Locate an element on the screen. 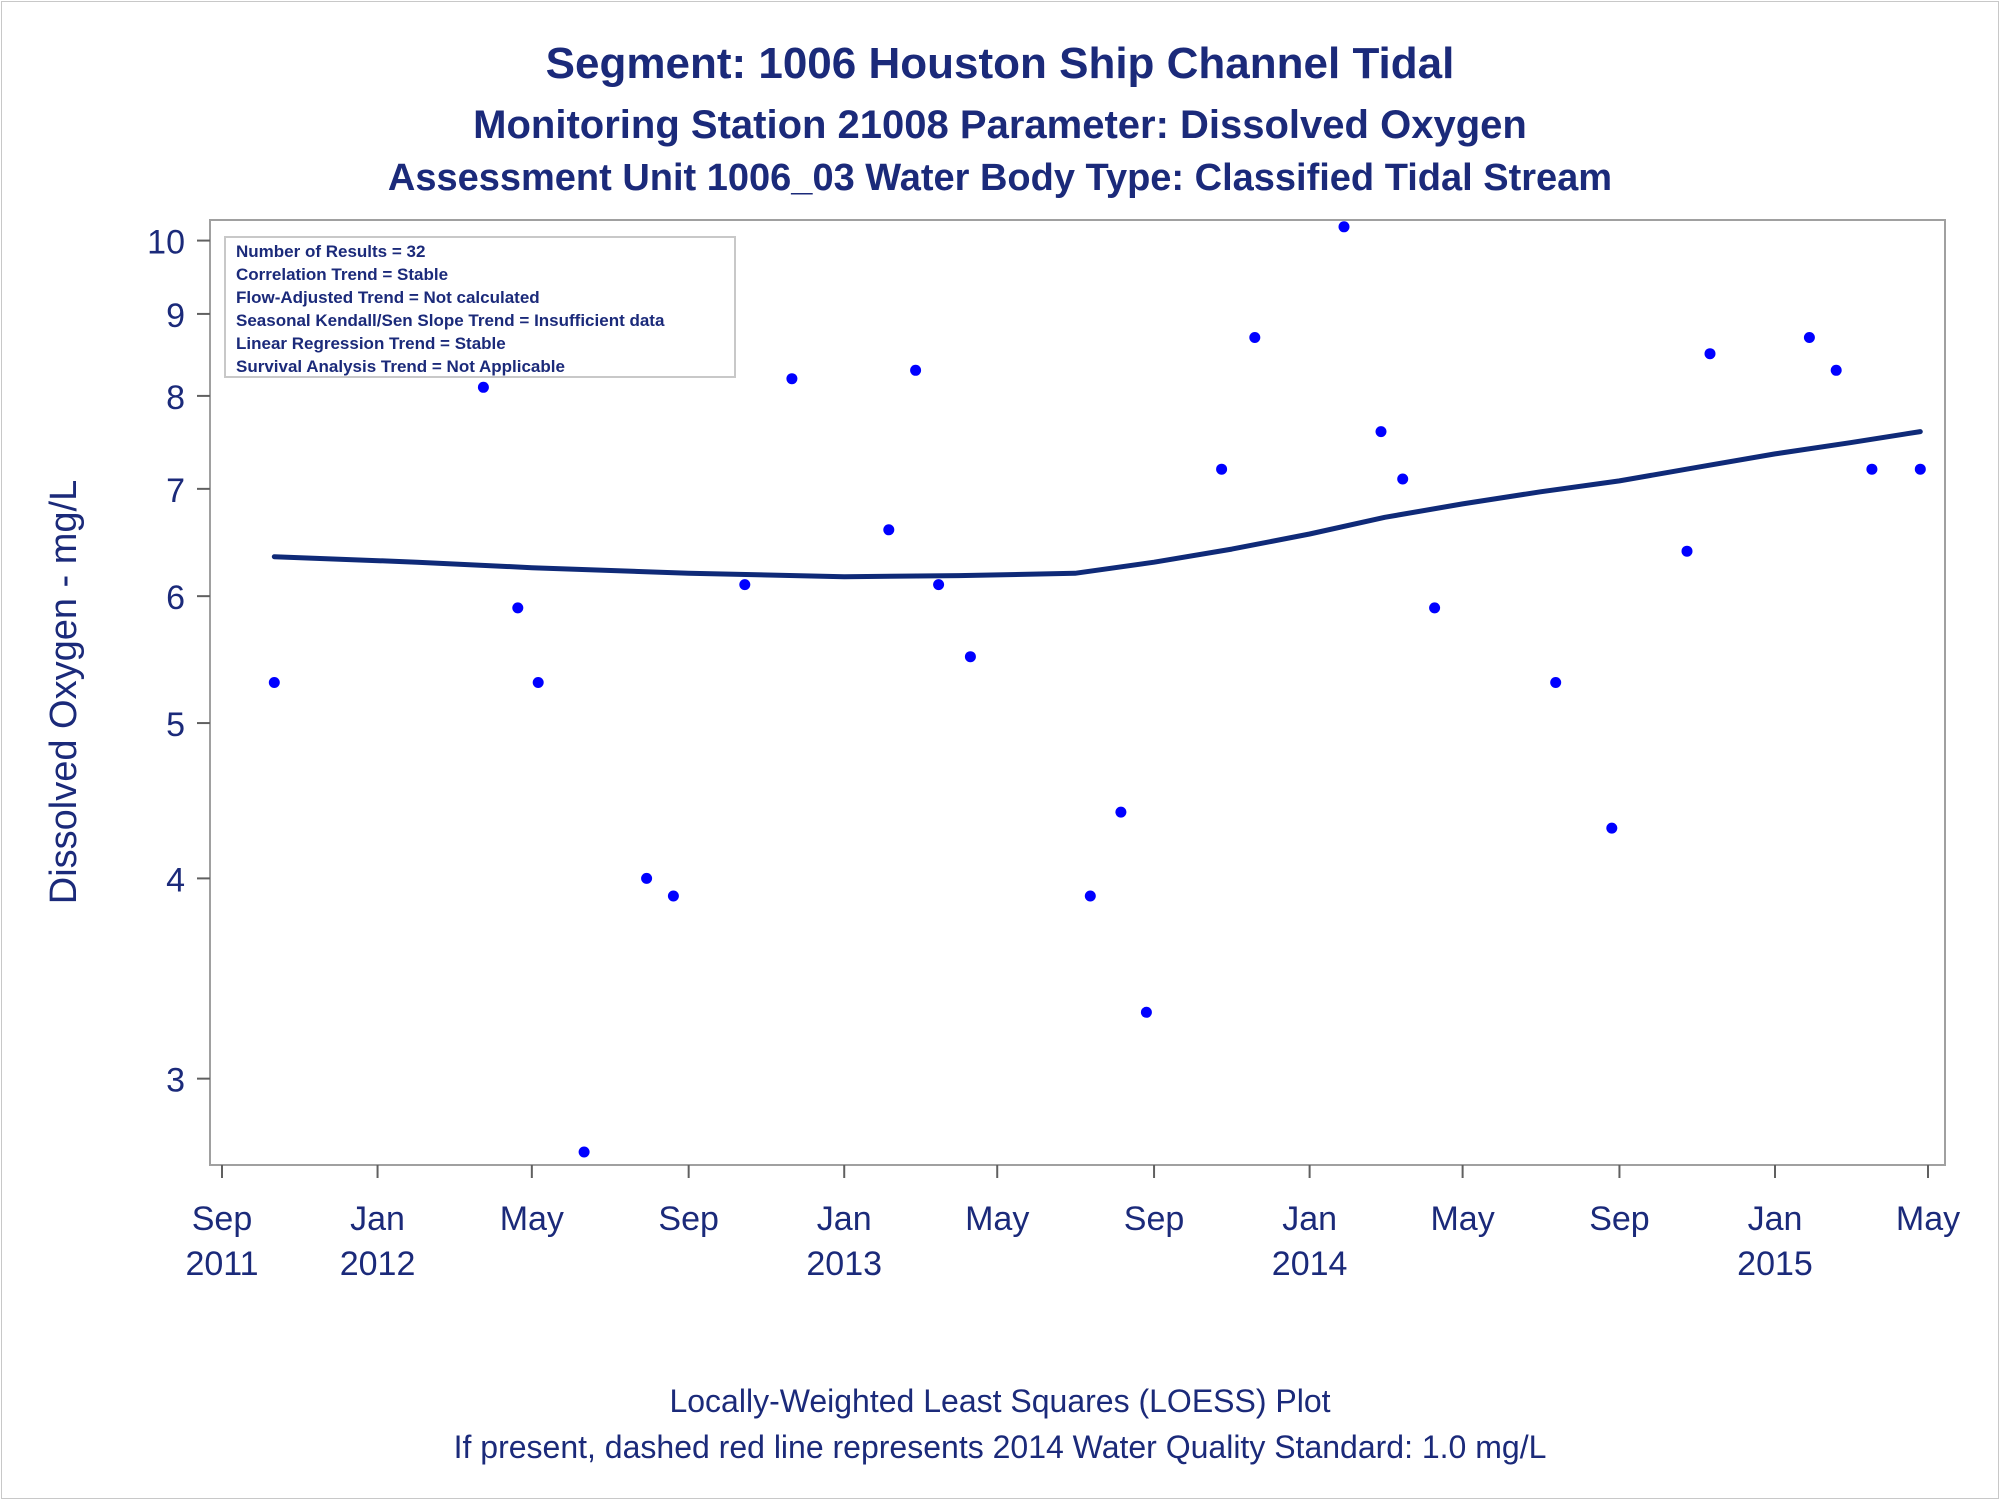 Image resolution: width=2000 pixels, height=1500 pixels. y-axis-label: Dissolved Oxygen - mg/L is located at coordinates (64, 692).